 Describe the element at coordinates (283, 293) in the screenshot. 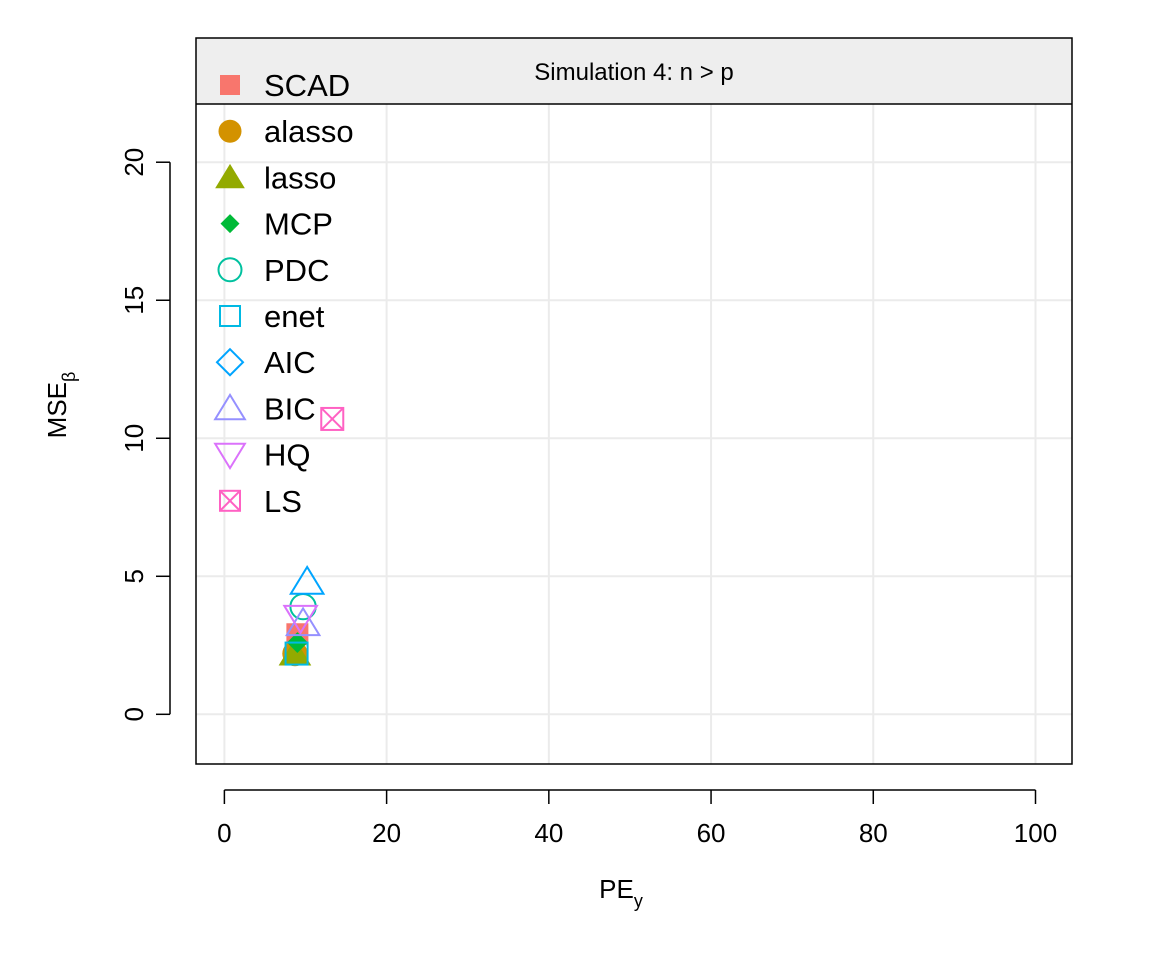

I see `legend: SCAD alasso lasso MCP PDC enet AIC BIC HQ LS` at that location.